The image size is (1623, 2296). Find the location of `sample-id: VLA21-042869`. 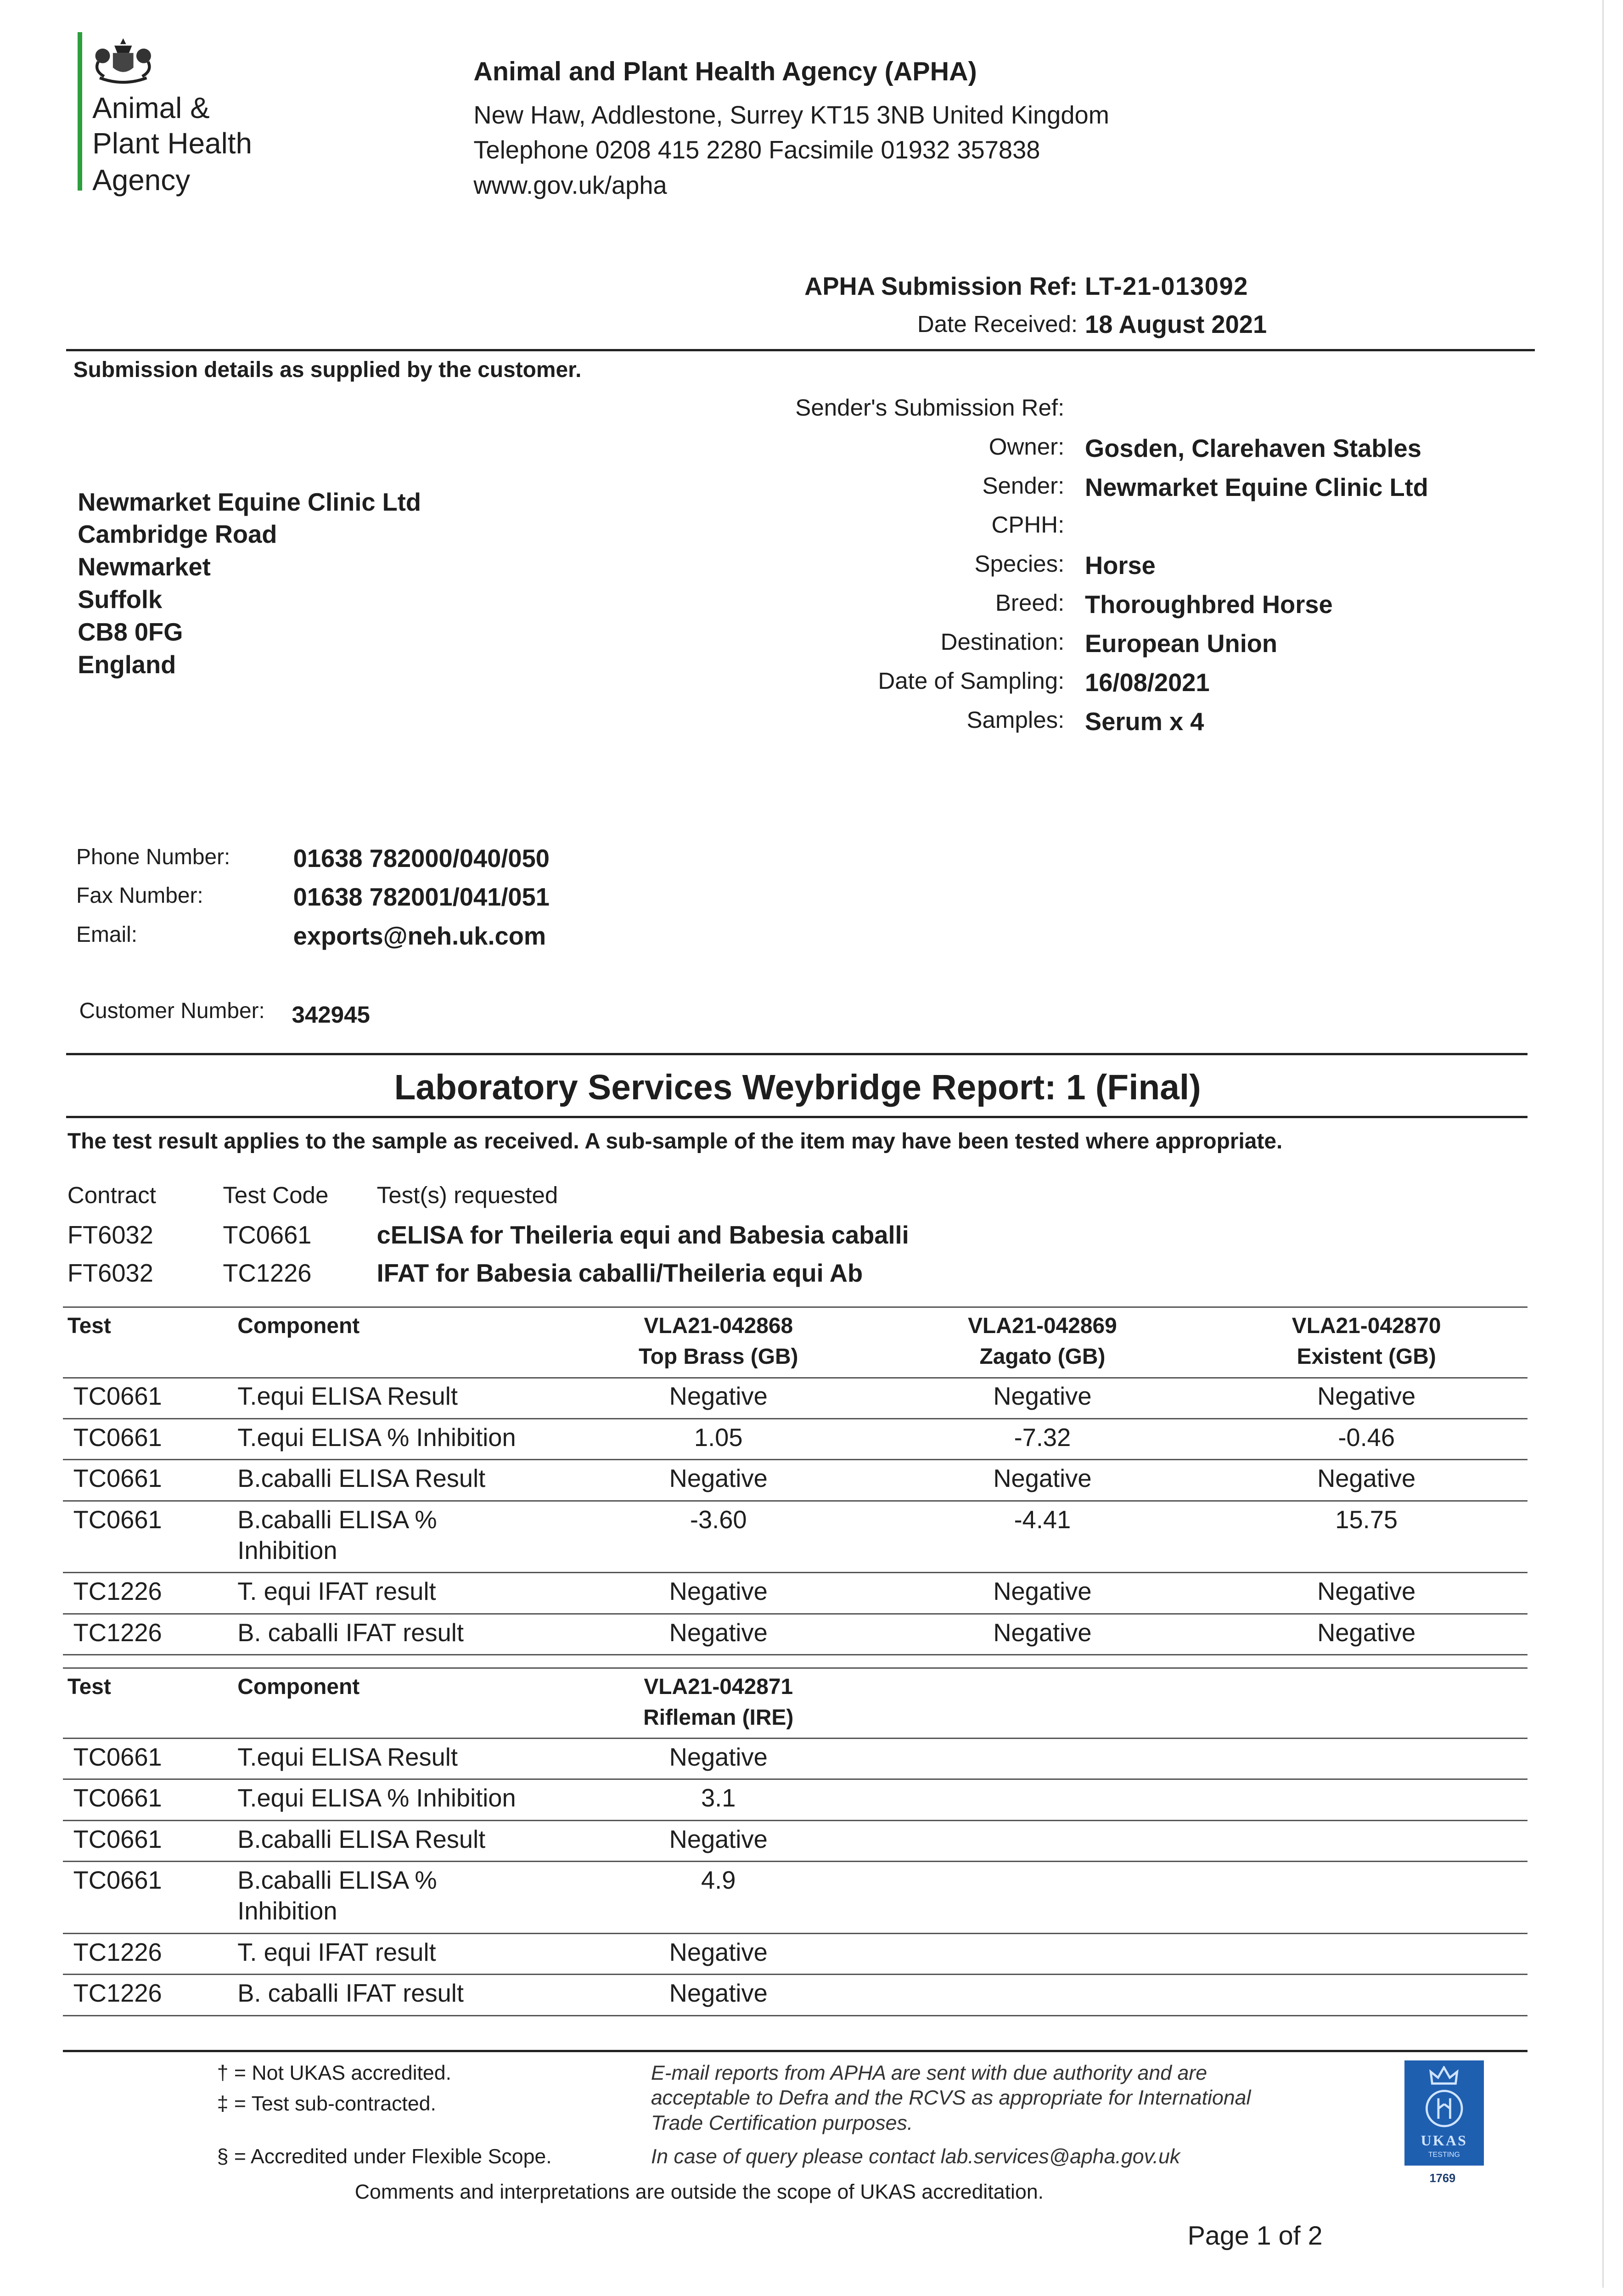

sample-id: VLA21-042869 is located at coordinates (1042, 1326).